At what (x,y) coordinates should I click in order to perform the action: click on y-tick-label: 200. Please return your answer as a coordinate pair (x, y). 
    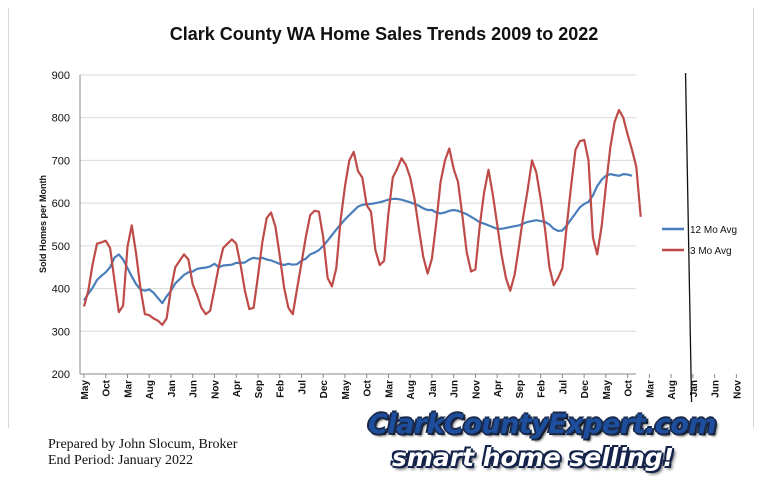
    Looking at the image, I should click on (61, 375).